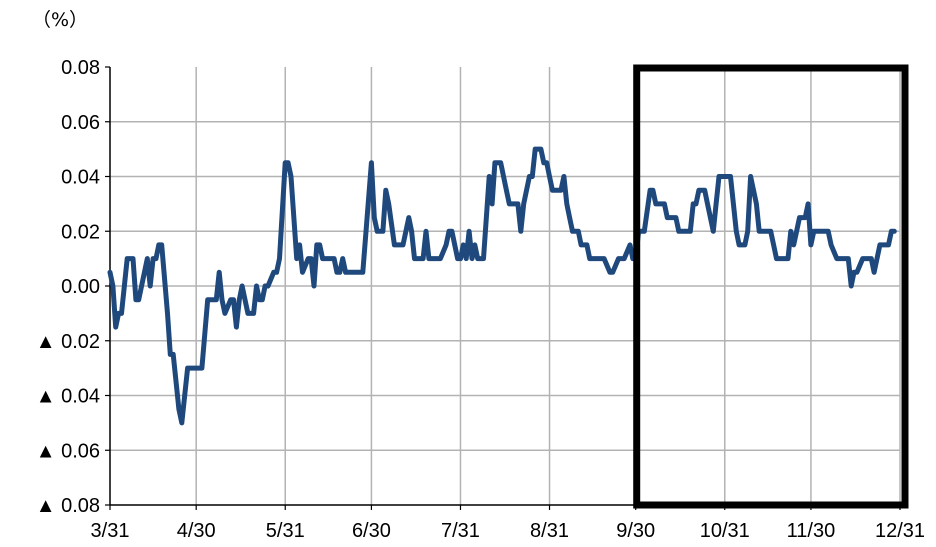 This screenshot has height=547, width=936. What do you see at coordinates (285, 531) in the screenshot?
I see `x-tick-label: 5/31` at bounding box center [285, 531].